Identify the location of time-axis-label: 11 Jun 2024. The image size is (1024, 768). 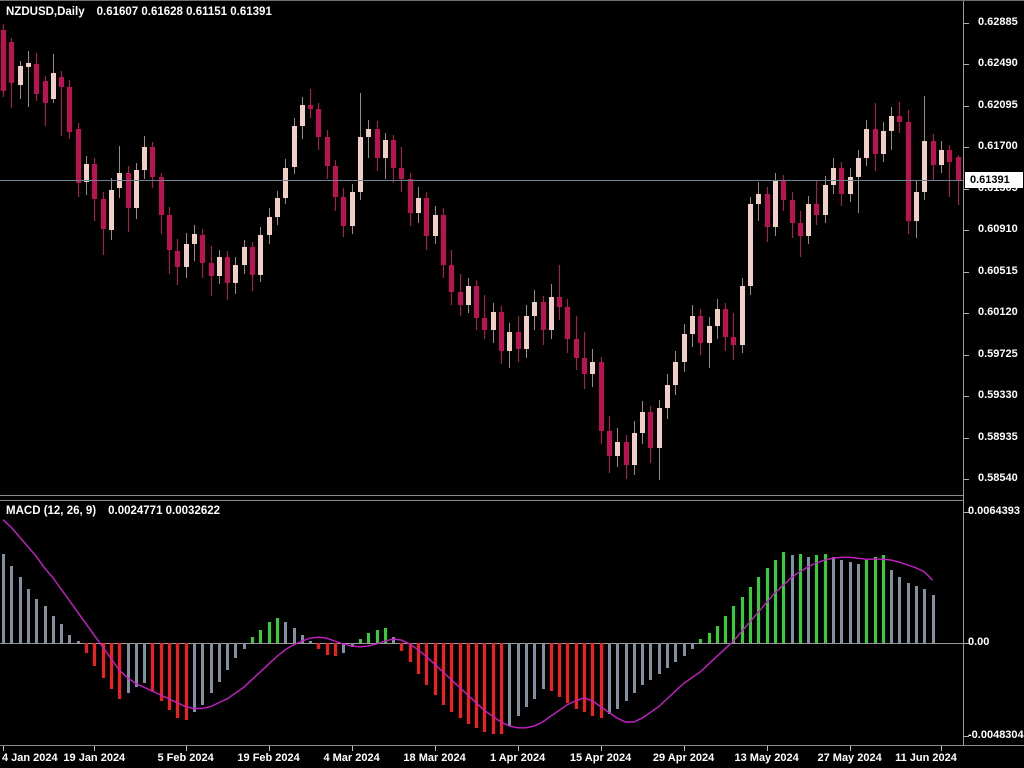
(926, 758).